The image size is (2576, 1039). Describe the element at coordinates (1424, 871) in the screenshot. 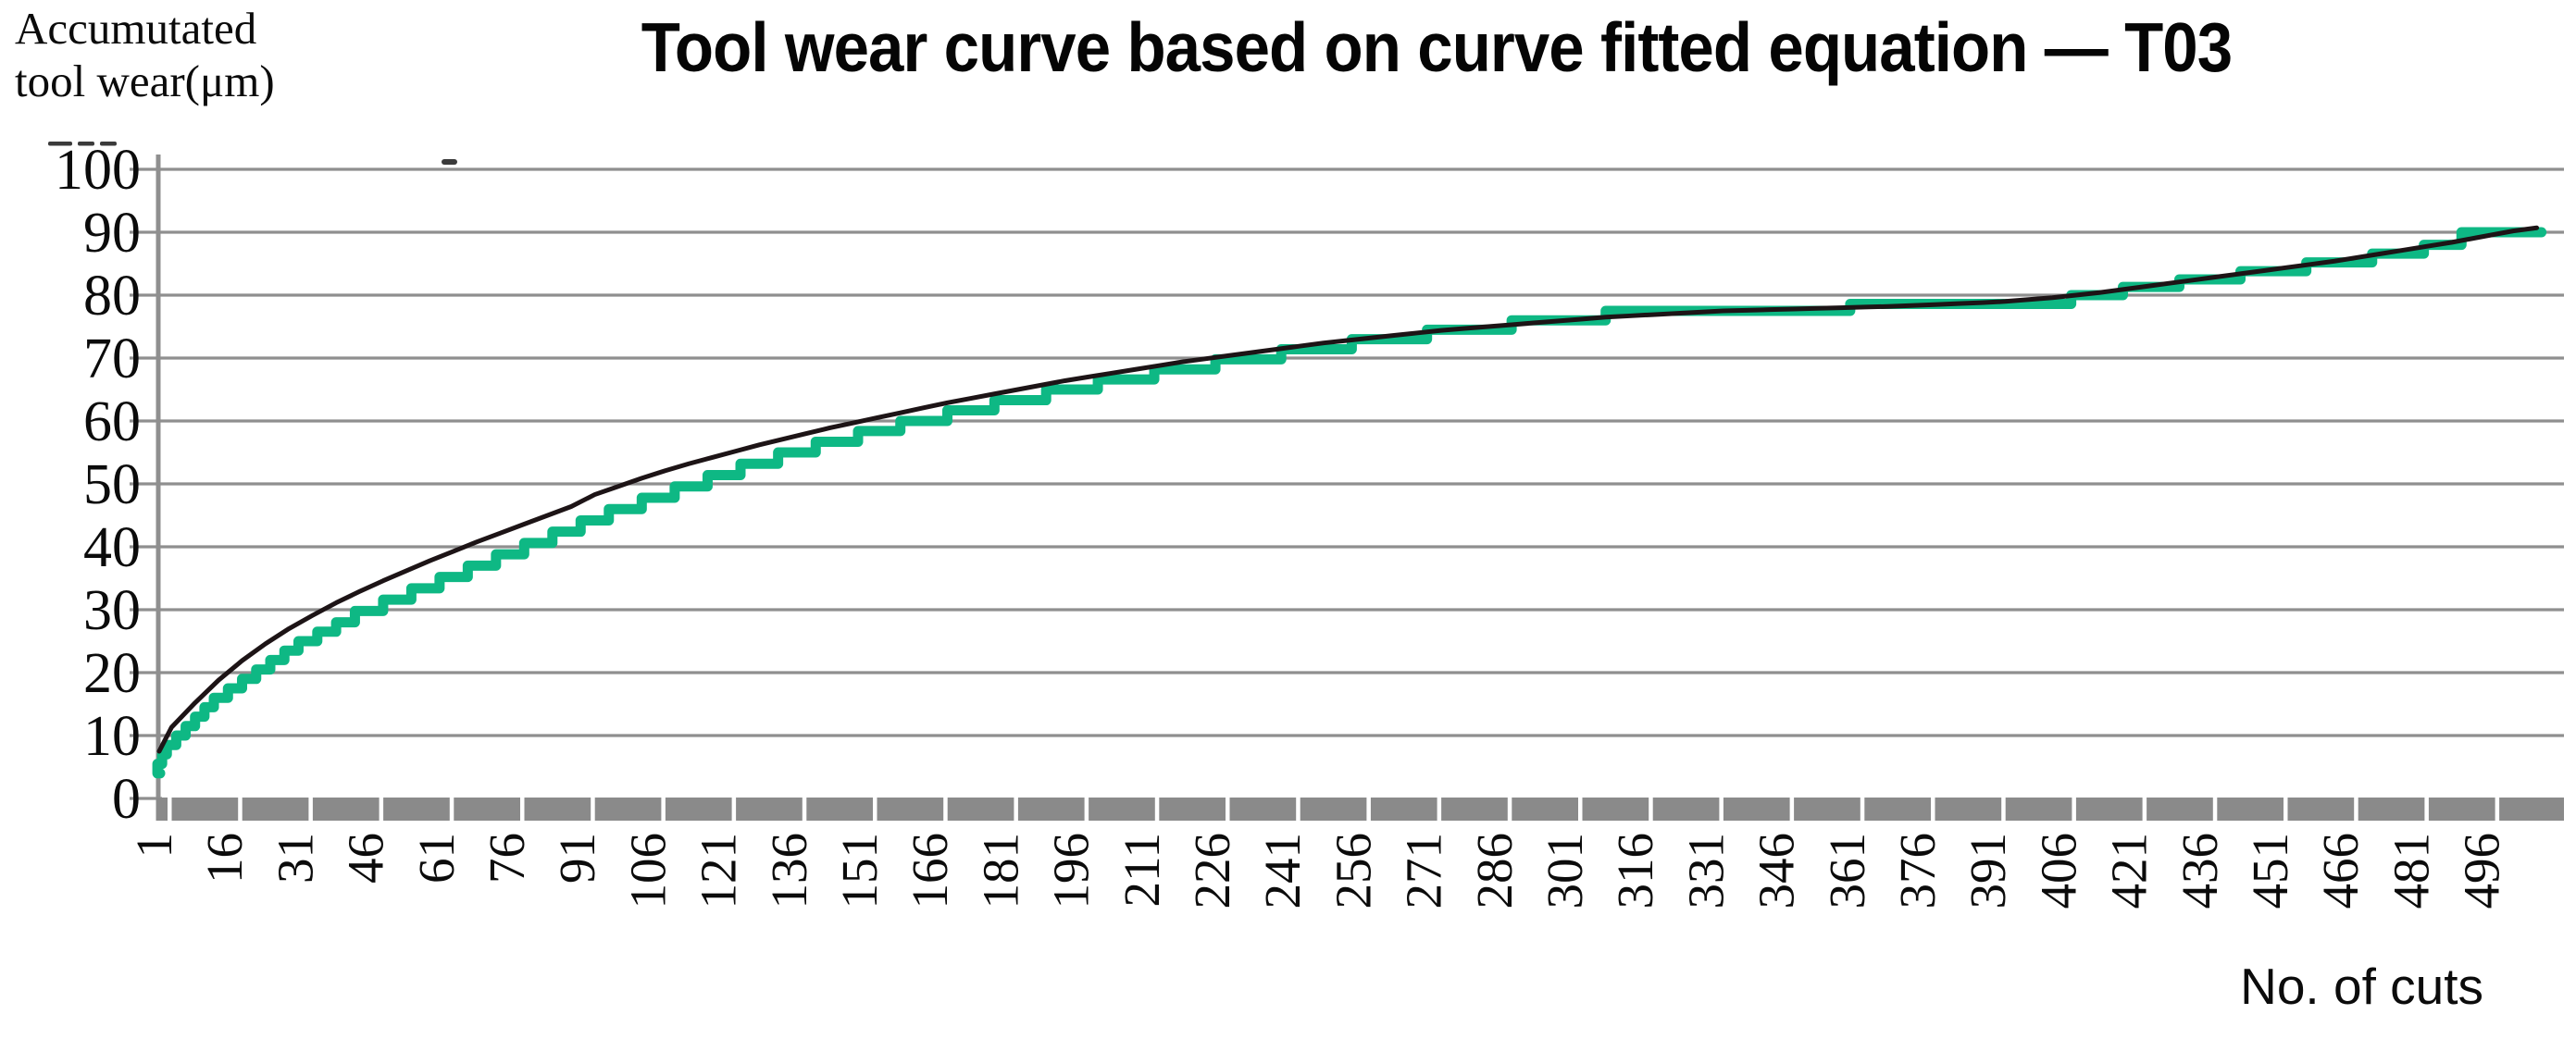

I see `x-tick-label: 271` at that location.